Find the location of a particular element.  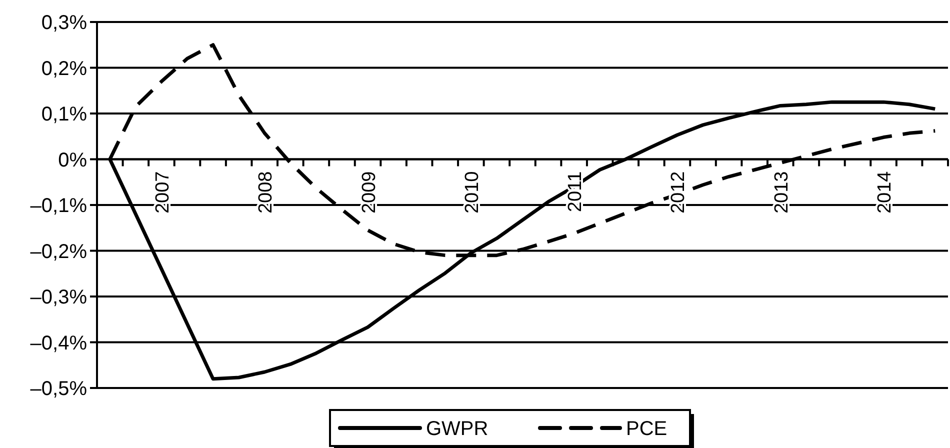

y-tick-label: –0,5% is located at coordinates (59, 389).